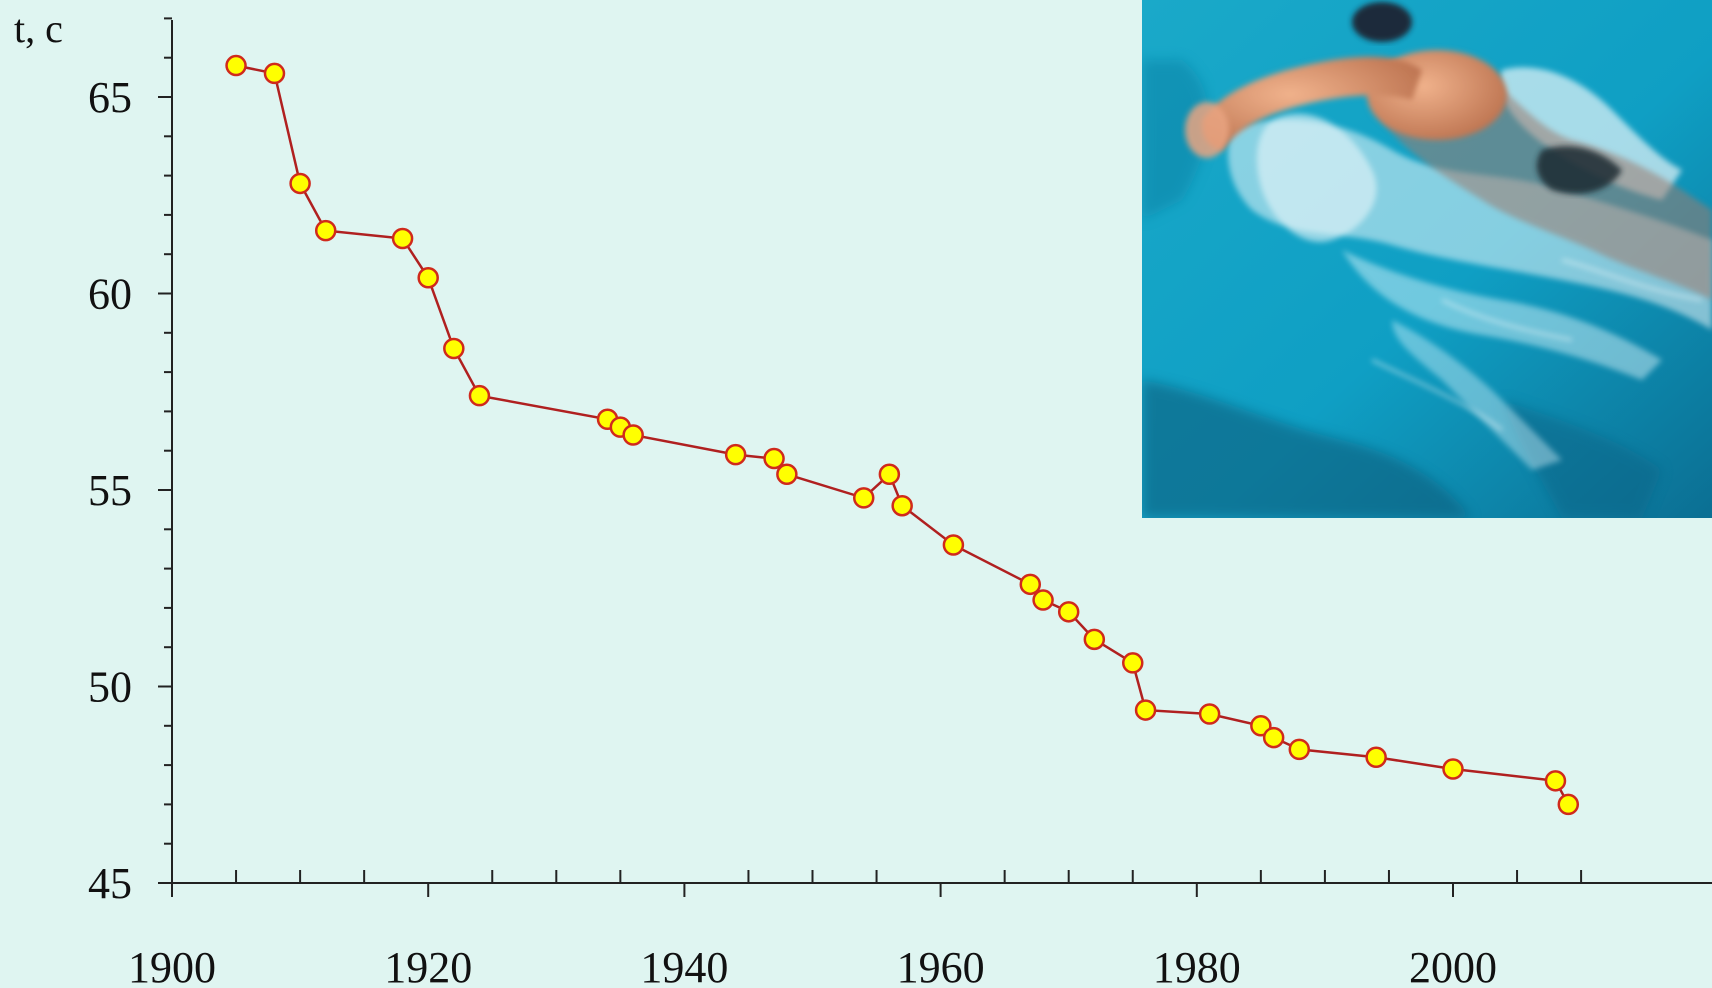  What do you see at coordinates (38, 28) in the screenshot?
I see `y-axis-title: t, c` at bounding box center [38, 28].